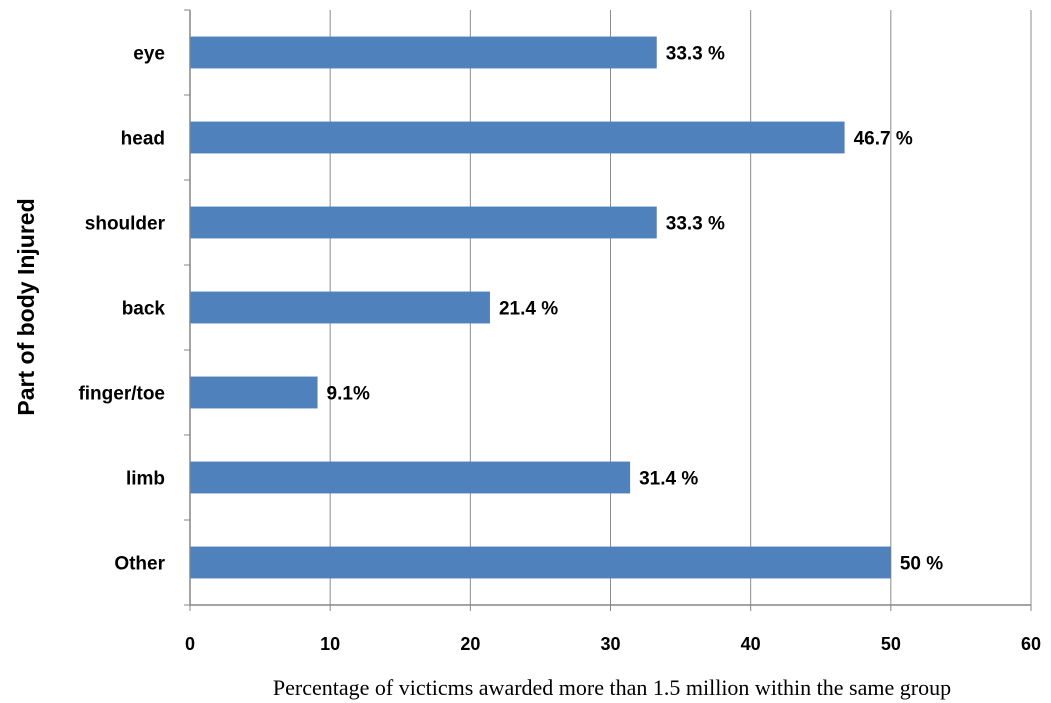 The height and width of the screenshot is (703, 1051). What do you see at coordinates (348, 394) in the screenshot?
I see `data-label-4: 9.1%` at bounding box center [348, 394].